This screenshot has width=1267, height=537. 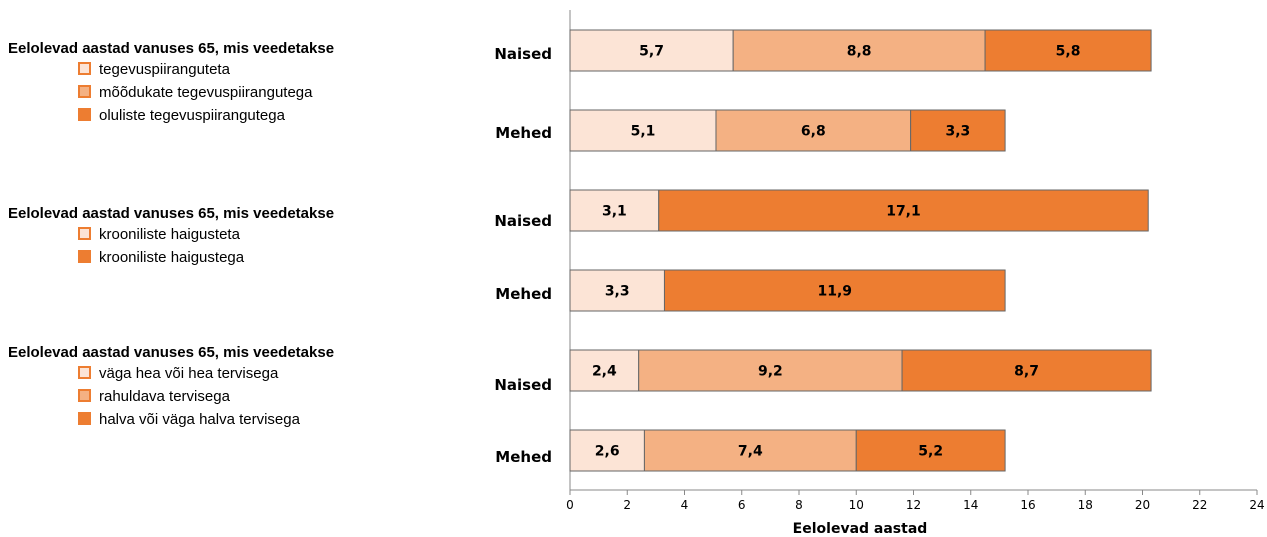 I want to click on x-tick-label: 2, so click(x=627, y=505).